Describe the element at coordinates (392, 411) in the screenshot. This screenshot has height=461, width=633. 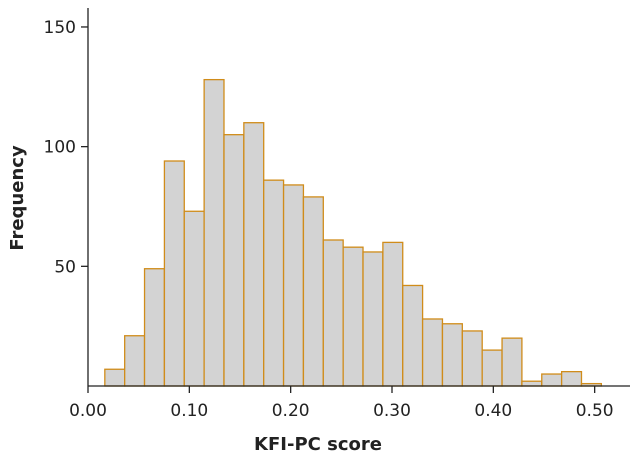
I see `x-tick-label: 0.30` at that location.